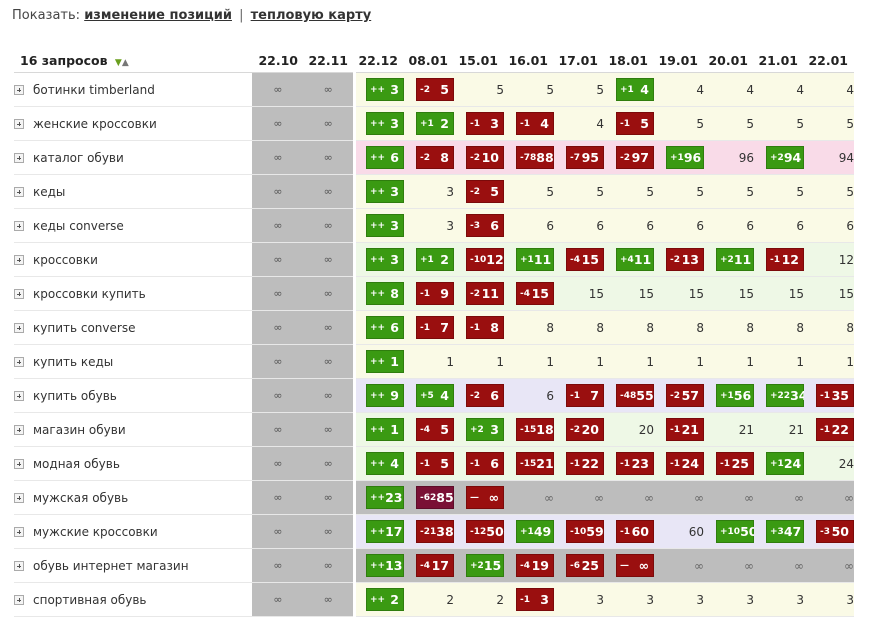 This screenshot has height=624, width=884. I want to click on position-cell: ++ 6, so click(379, 157).